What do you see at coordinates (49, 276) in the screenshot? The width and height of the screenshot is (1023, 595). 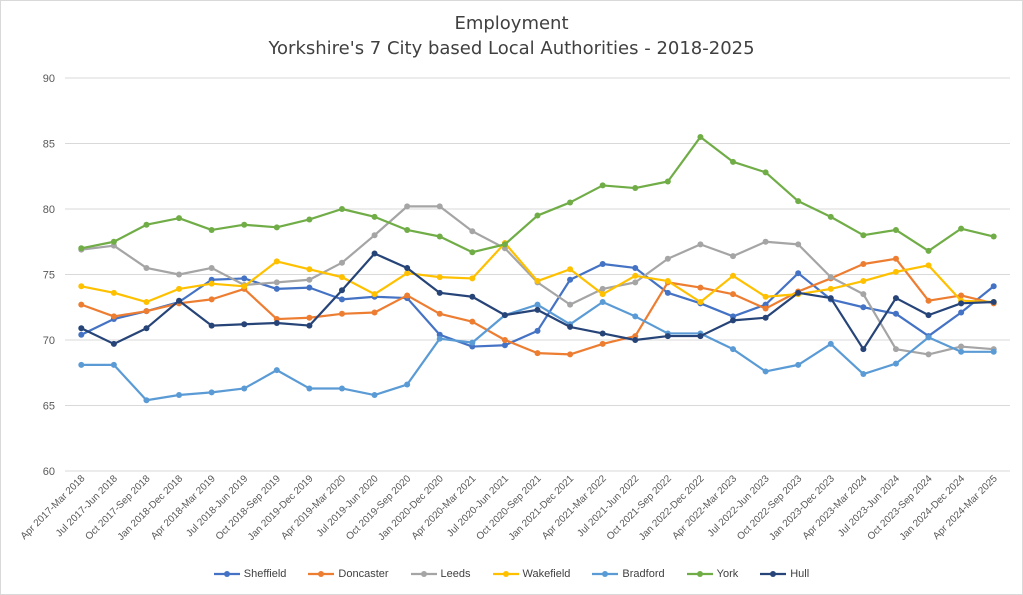 I see `y-tick-label: 75` at bounding box center [49, 276].